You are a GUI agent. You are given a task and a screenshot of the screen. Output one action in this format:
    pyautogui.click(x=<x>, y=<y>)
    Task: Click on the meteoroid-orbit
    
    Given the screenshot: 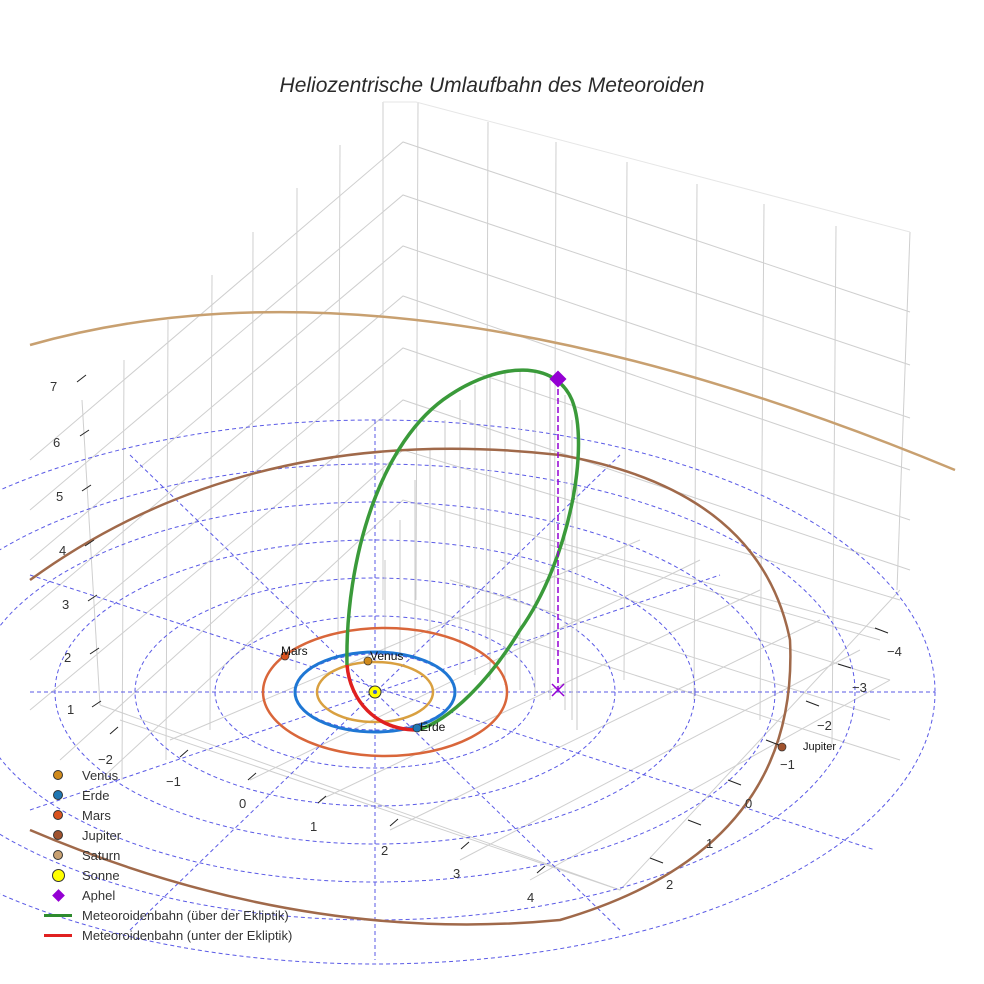 What is the action you would take?
    pyautogui.click(x=463, y=550)
    